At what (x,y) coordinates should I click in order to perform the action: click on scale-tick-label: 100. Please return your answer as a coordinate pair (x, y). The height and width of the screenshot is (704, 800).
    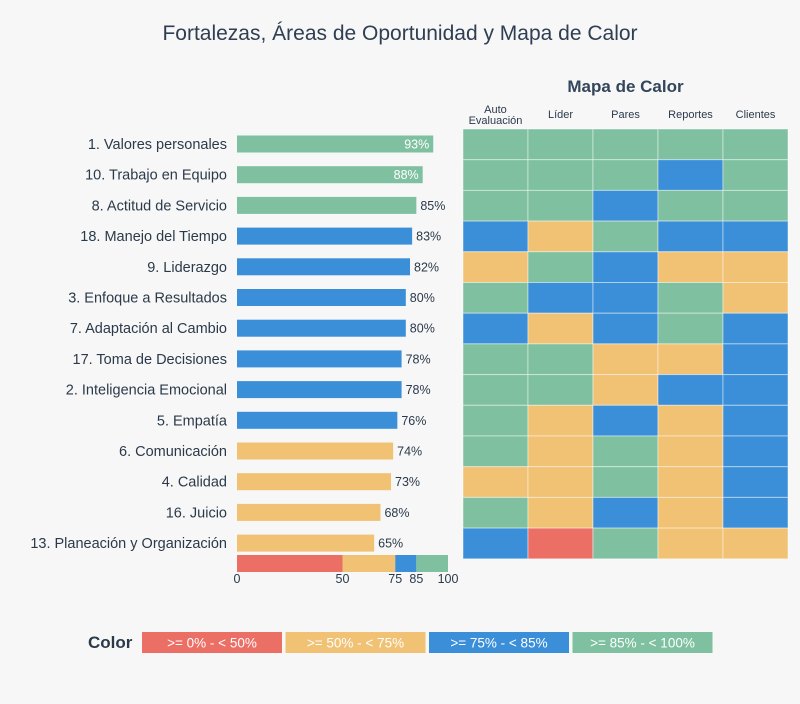
    Looking at the image, I should click on (448, 579).